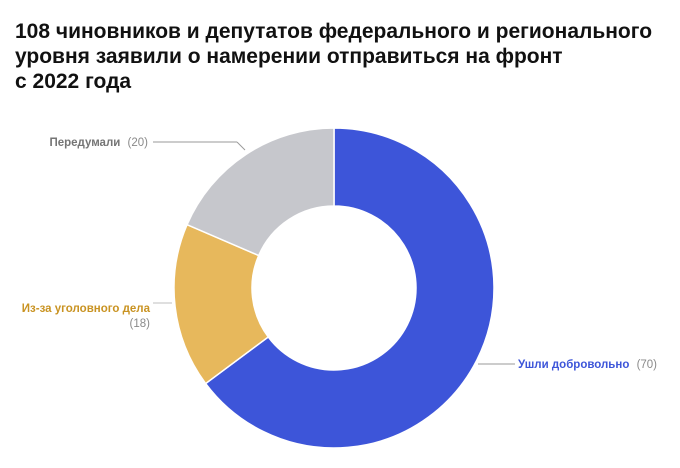 Image resolution: width=680 pixels, height=468 pixels. What do you see at coordinates (647, 365) in the screenshot?
I see `slice-label-voluntary-value: (70)` at bounding box center [647, 365].